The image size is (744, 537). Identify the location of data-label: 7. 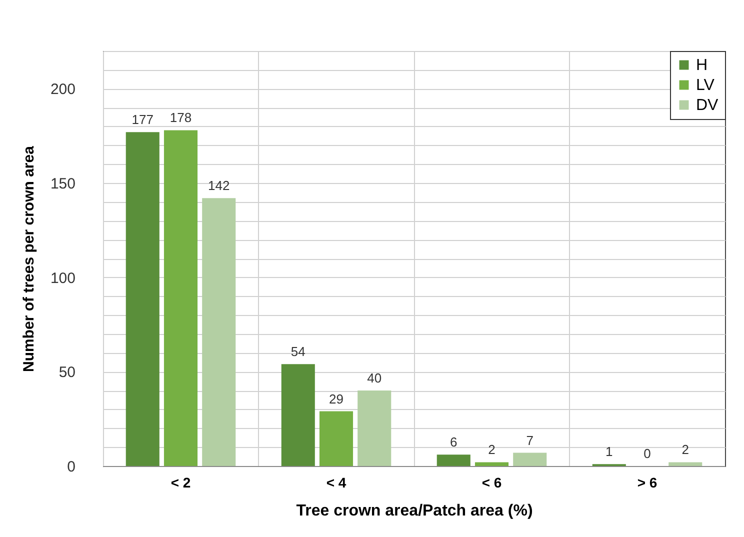
(530, 440).